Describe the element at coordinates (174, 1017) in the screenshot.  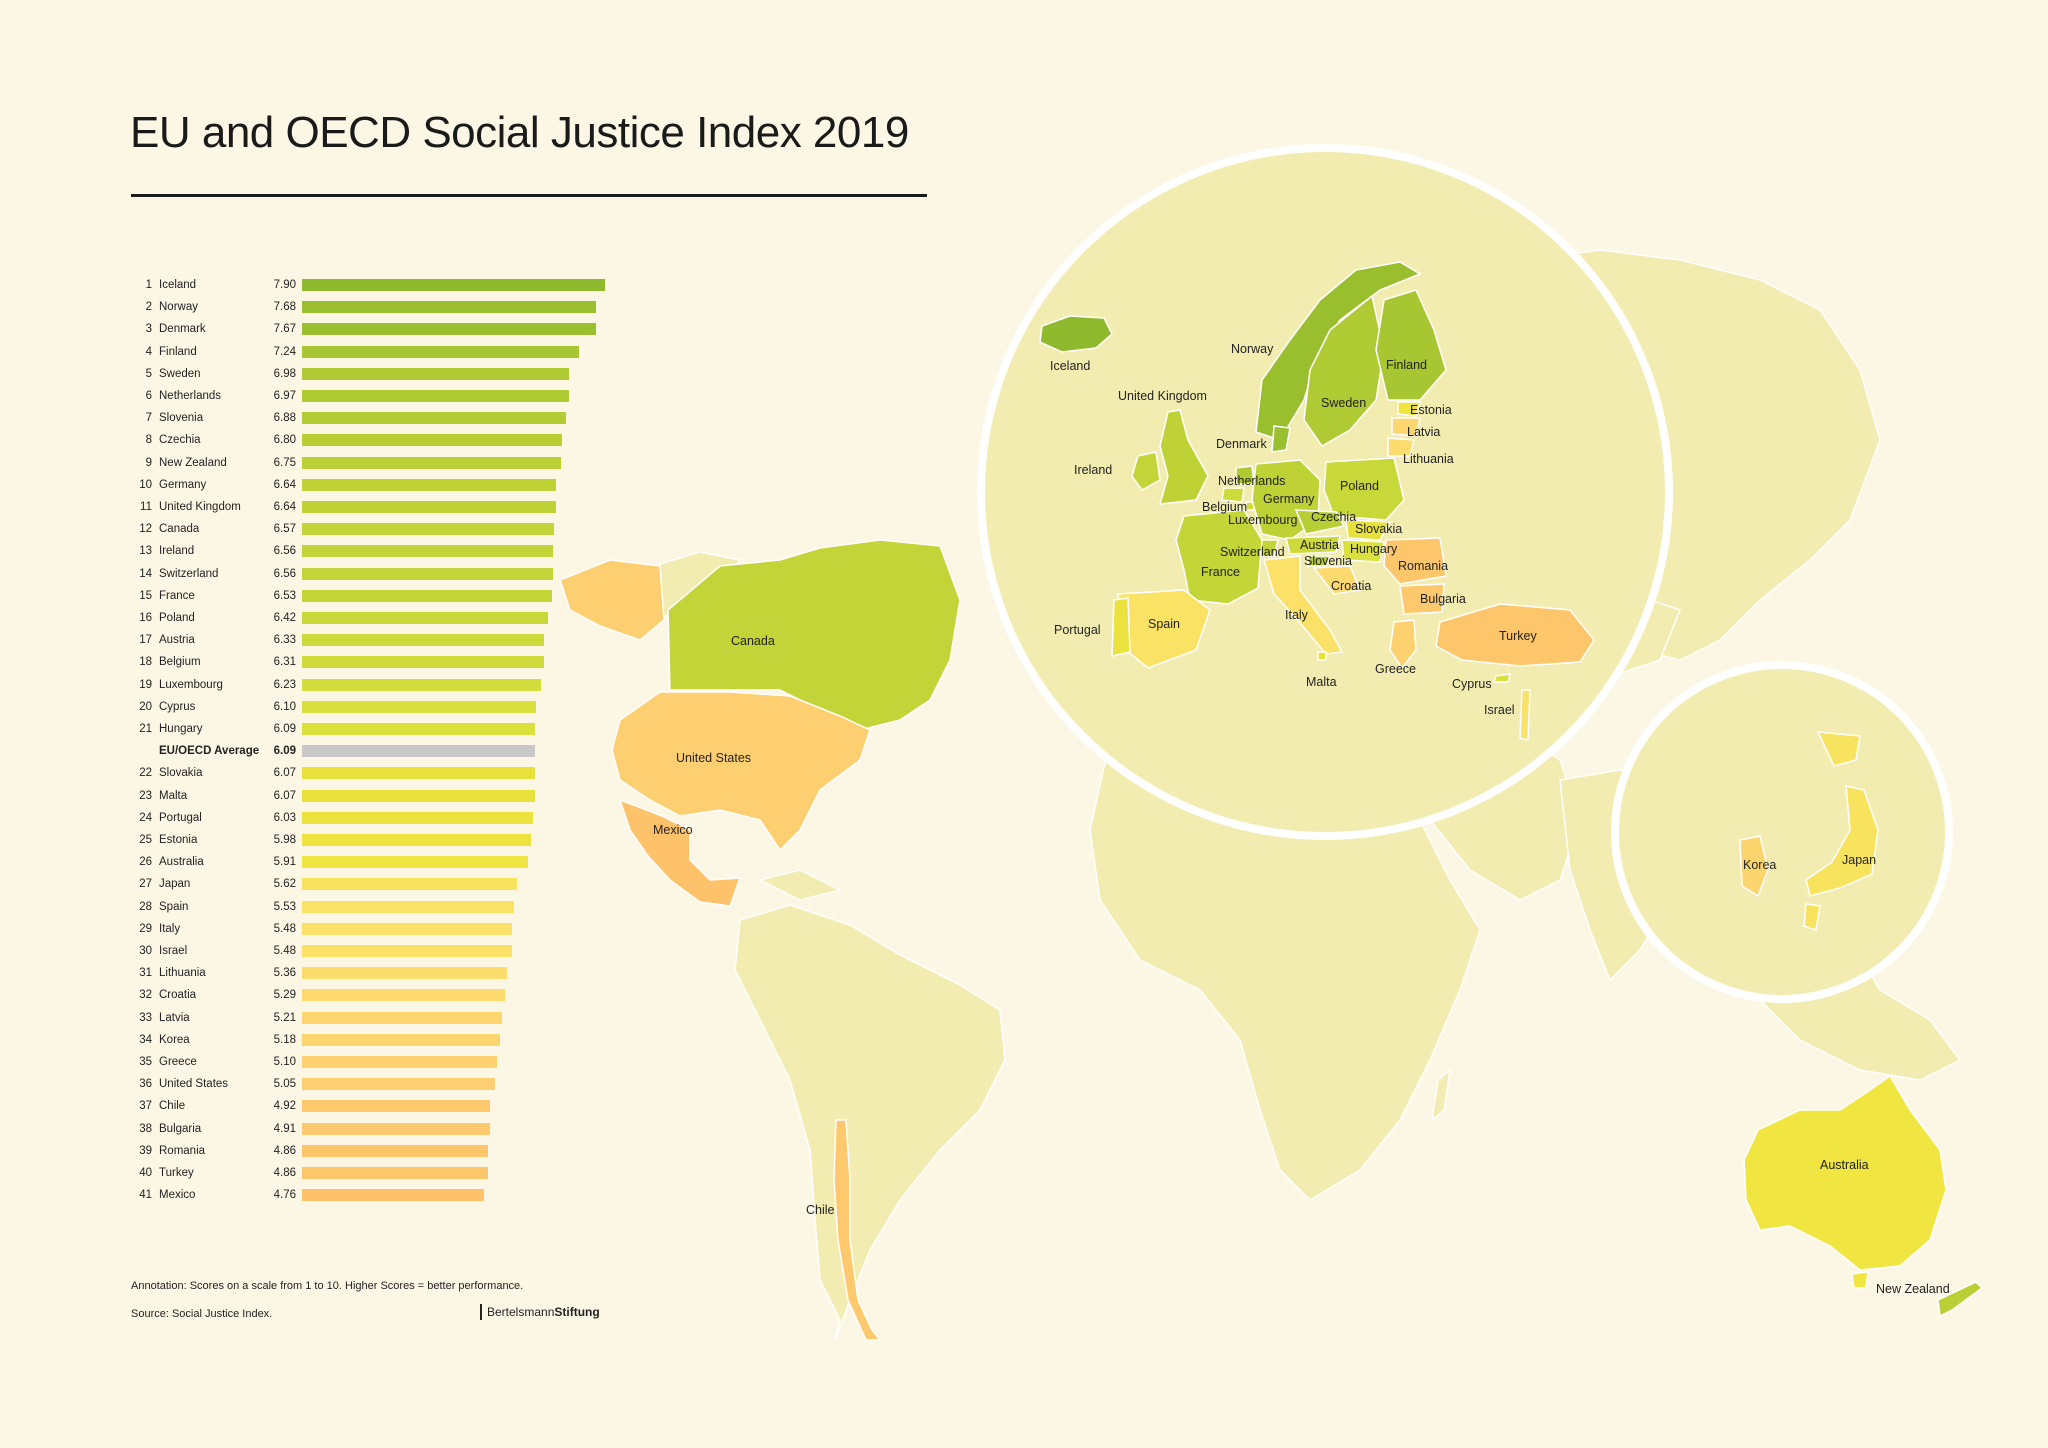
I see `country-label: Latvia` at that location.